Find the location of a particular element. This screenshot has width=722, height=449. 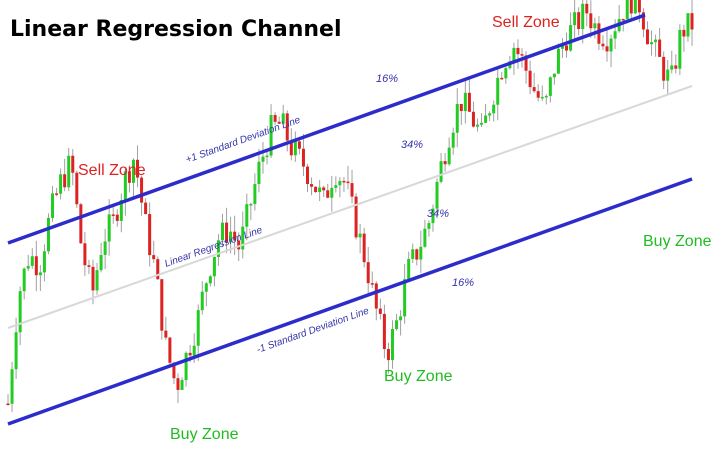

percent-label-bottom: 16% is located at coordinates (463, 283).